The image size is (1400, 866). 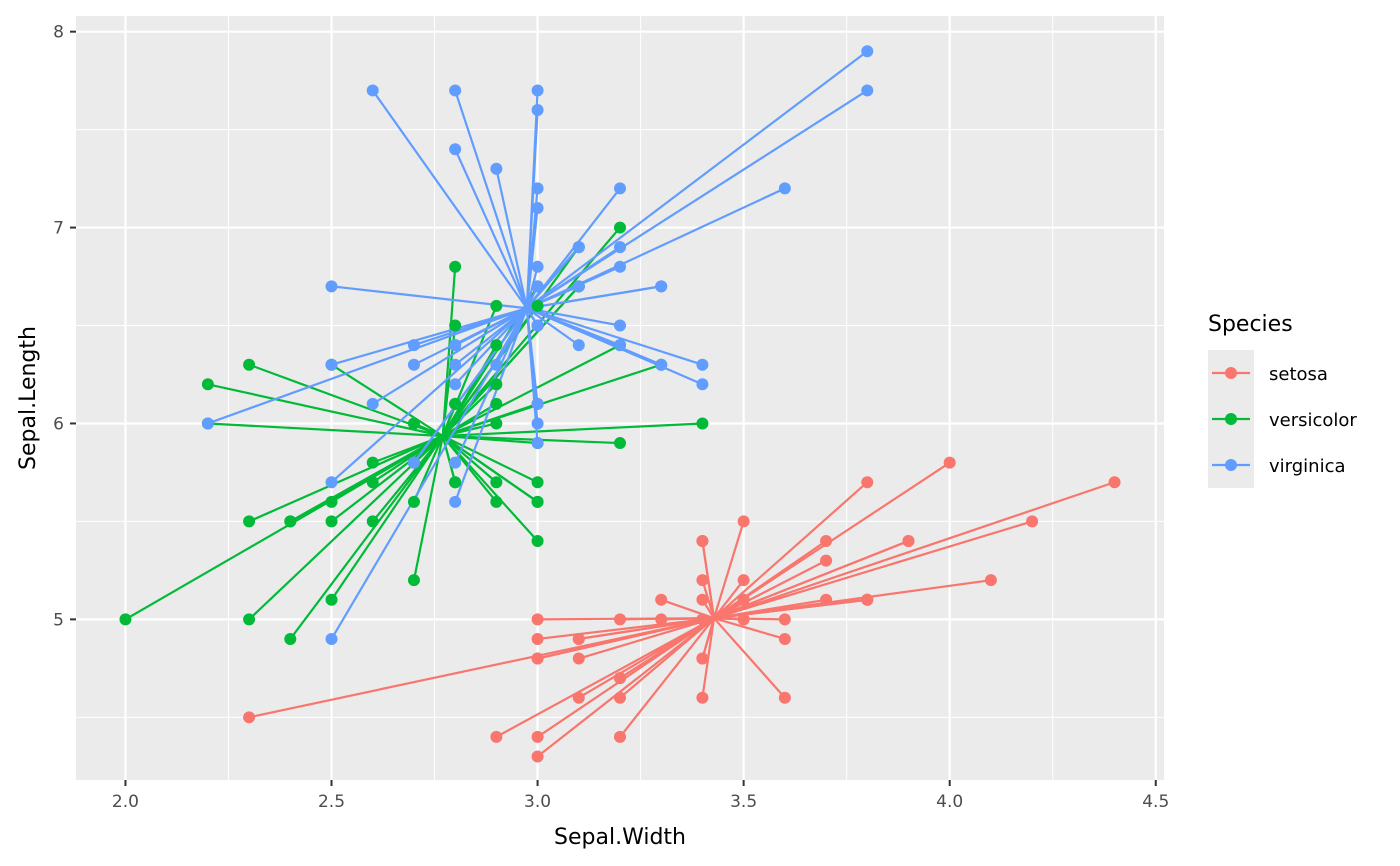 I want to click on y-tick-label: 7, so click(x=58, y=229).